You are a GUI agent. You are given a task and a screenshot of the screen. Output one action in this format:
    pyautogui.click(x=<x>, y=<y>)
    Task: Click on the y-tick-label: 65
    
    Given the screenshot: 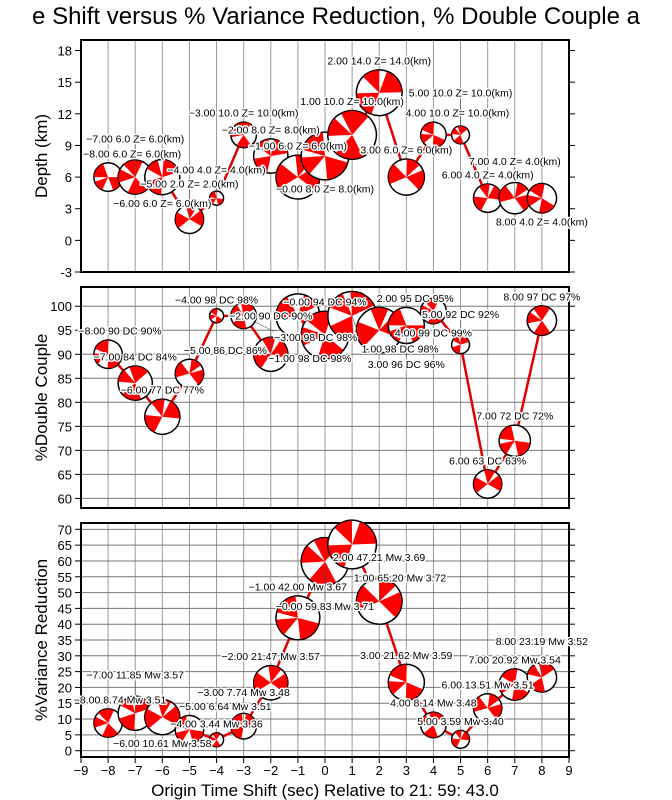 What is the action you would take?
    pyautogui.click(x=65, y=545)
    